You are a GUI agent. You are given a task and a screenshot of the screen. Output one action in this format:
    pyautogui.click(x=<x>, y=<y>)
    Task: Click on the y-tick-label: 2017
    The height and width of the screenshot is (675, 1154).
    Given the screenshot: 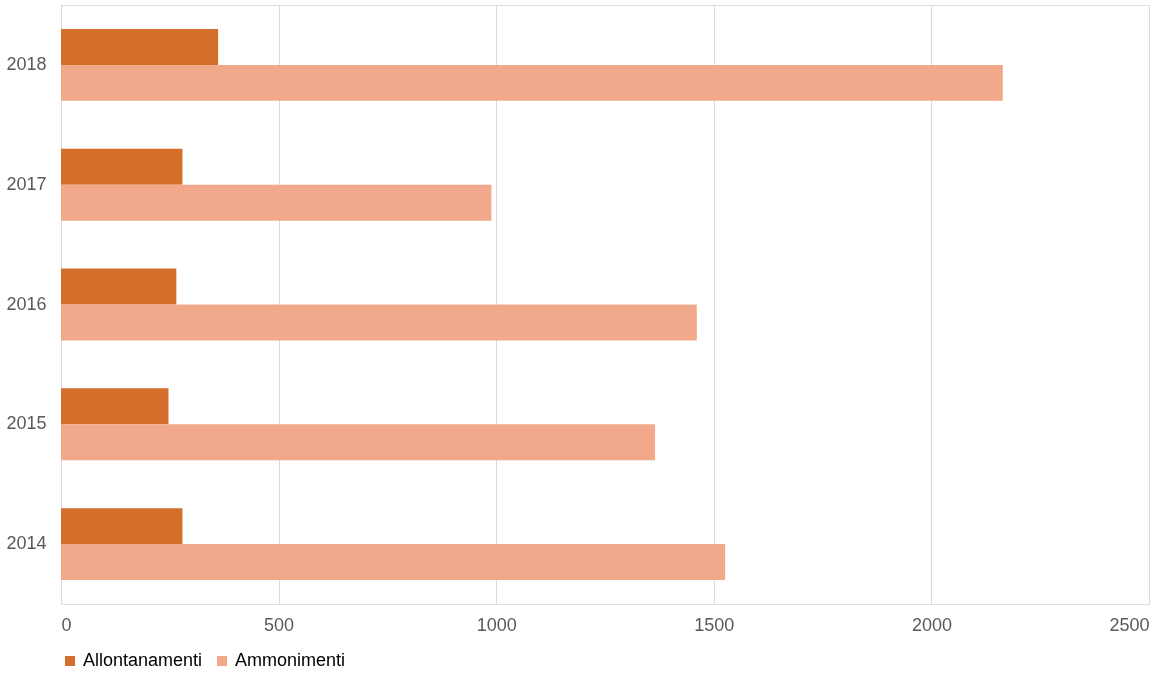 What is the action you would take?
    pyautogui.click(x=26, y=183)
    